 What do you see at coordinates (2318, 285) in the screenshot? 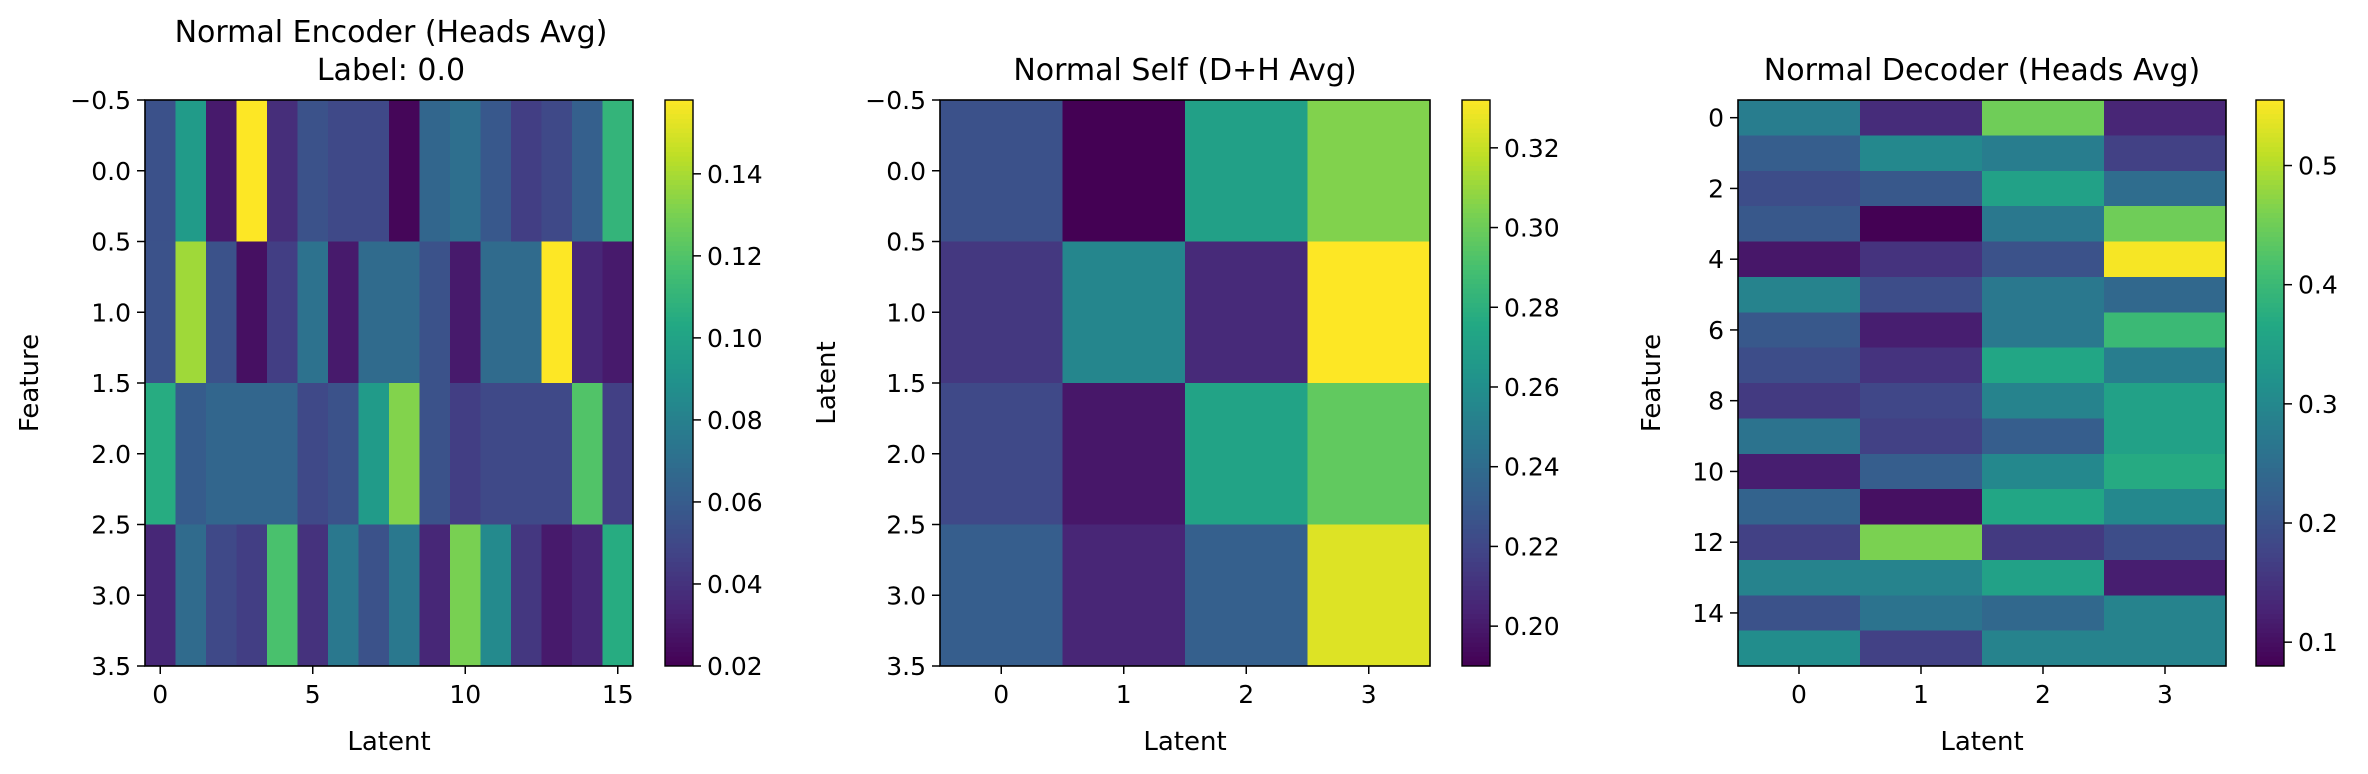
I see `colorbar-tick-label: 0.4` at bounding box center [2318, 285].